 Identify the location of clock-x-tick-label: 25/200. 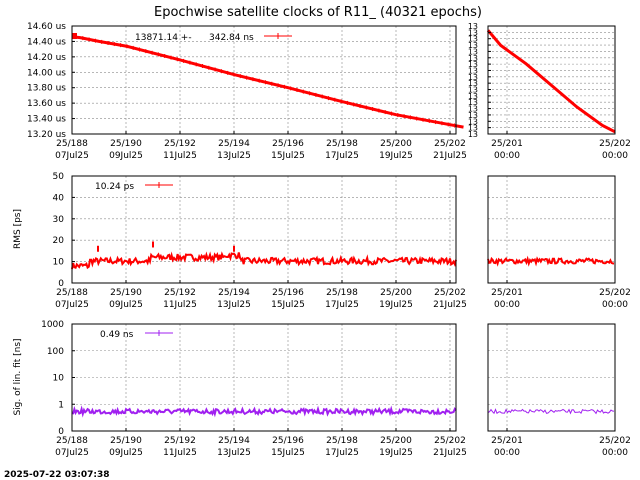
(396, 144).